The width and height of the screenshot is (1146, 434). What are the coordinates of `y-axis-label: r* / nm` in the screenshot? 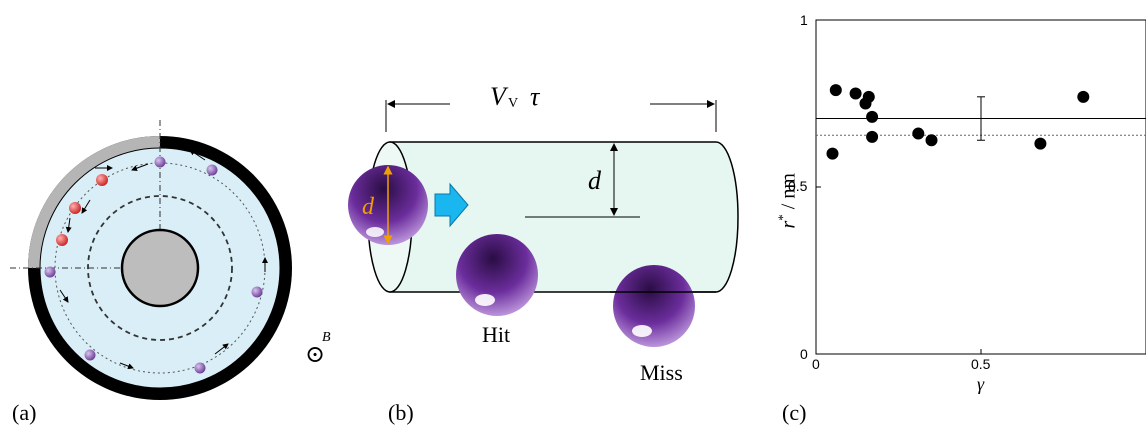 It's located at (788, 200).